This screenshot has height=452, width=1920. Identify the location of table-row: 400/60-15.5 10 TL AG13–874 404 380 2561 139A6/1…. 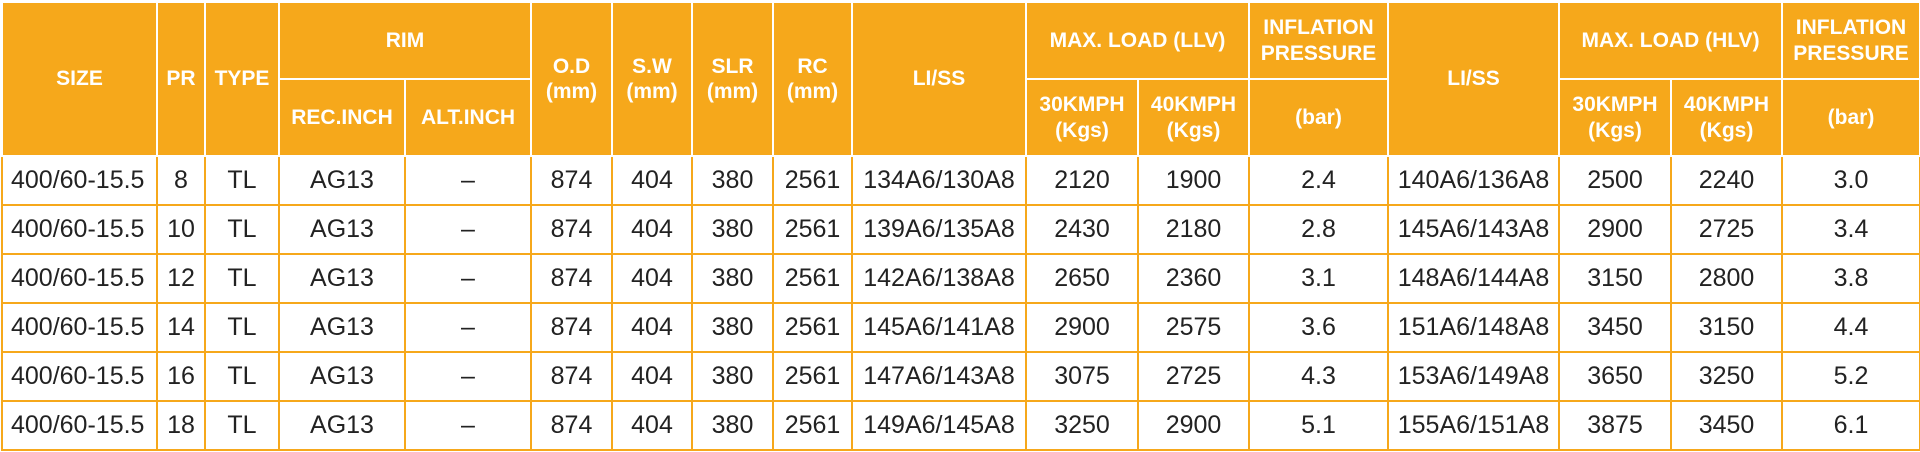
(960, 229).